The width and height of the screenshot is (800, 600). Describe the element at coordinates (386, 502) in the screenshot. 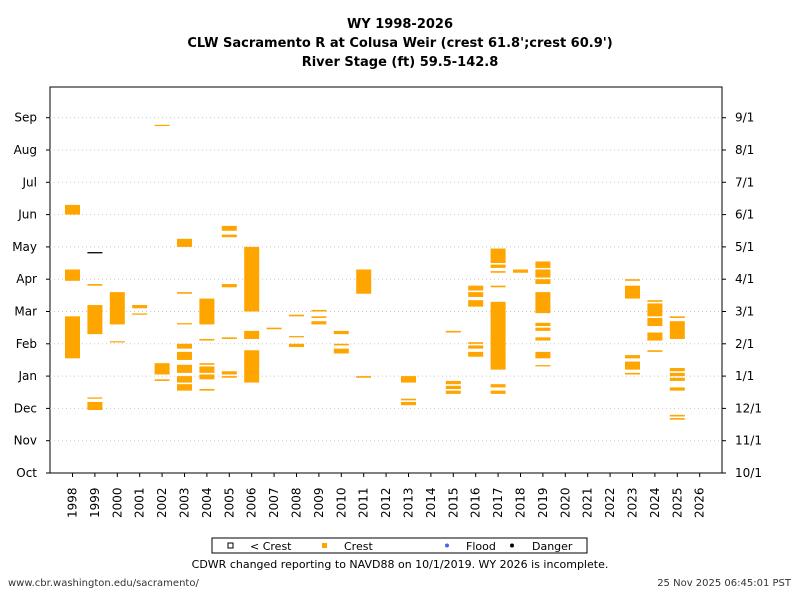

I see `x-tick-label: 2012` at that location.